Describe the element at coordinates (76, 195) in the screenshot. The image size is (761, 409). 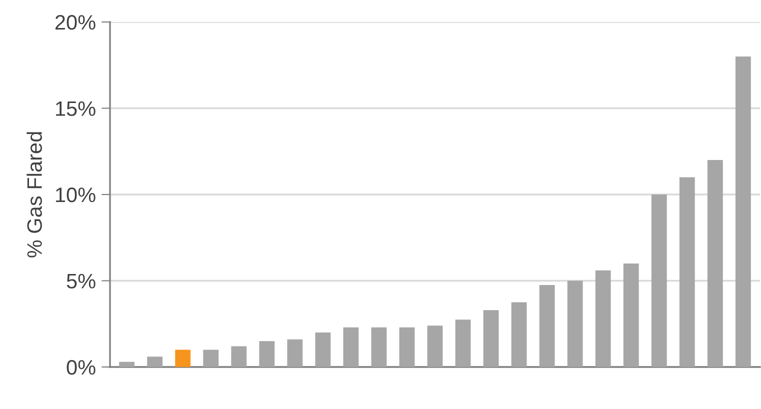
I see `y-tick-label: 10%` at that location.